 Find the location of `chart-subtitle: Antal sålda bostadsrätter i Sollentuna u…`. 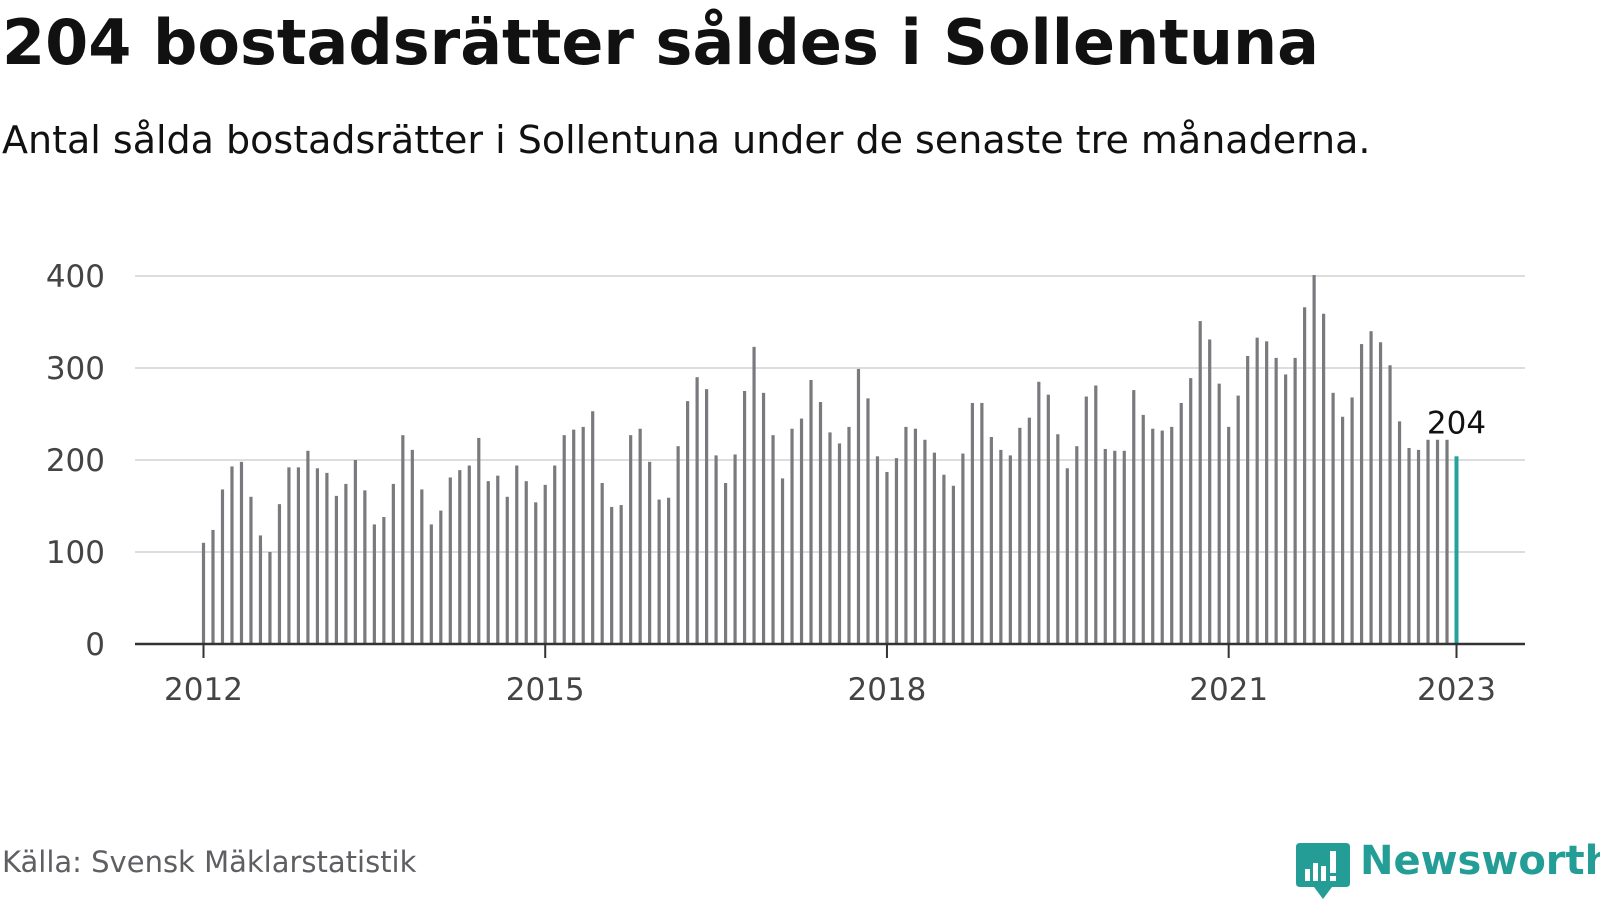

chart-subtitle: Antal sålda bostadsrätter i Sollentuna u… is located at coordinates (686, 140).